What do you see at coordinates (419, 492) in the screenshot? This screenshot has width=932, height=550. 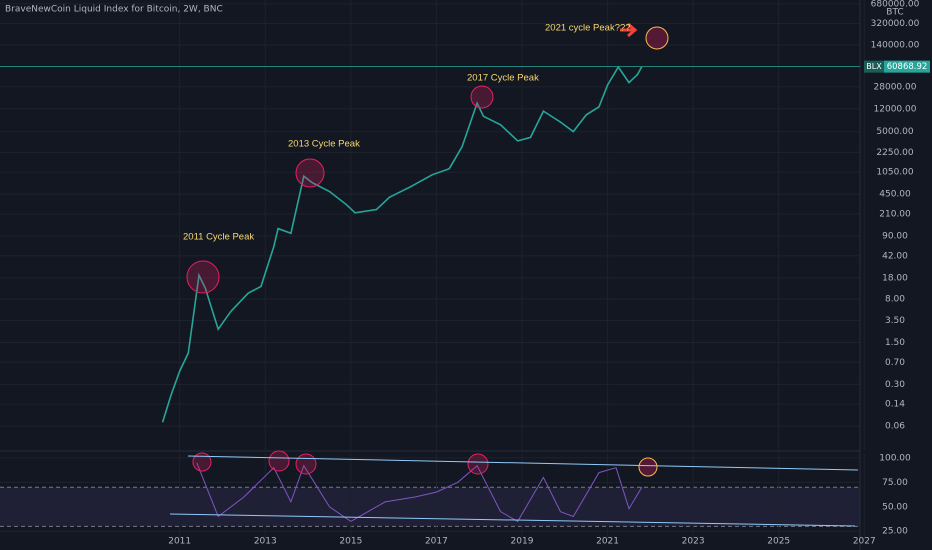 I see `series-line` at bounding box center [419, 492].